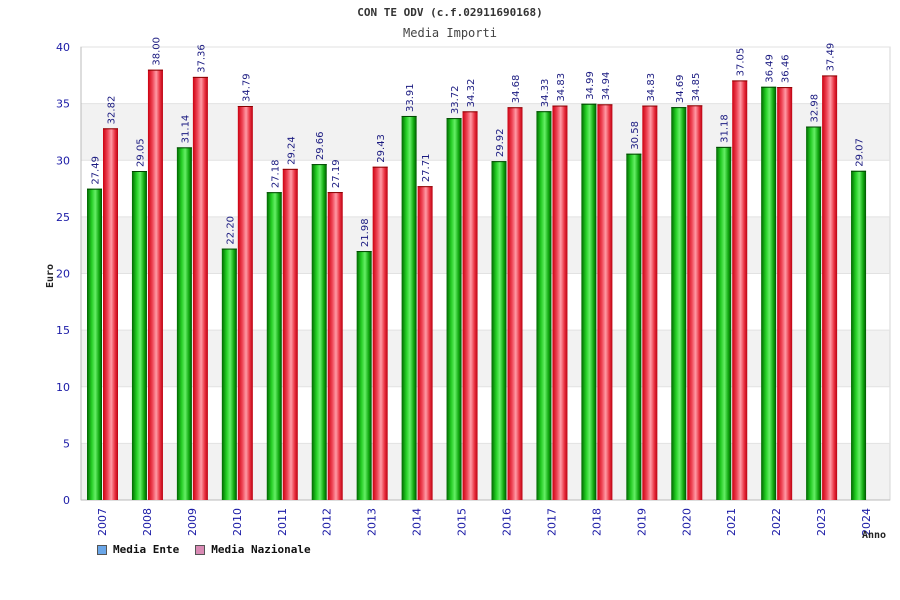 The height and width of the screenshot is (600, 900). What do you see at coordinates (327, 522) in the screenshot?
I see `x-tick-label: 2012` at bounding box center [327, 522].